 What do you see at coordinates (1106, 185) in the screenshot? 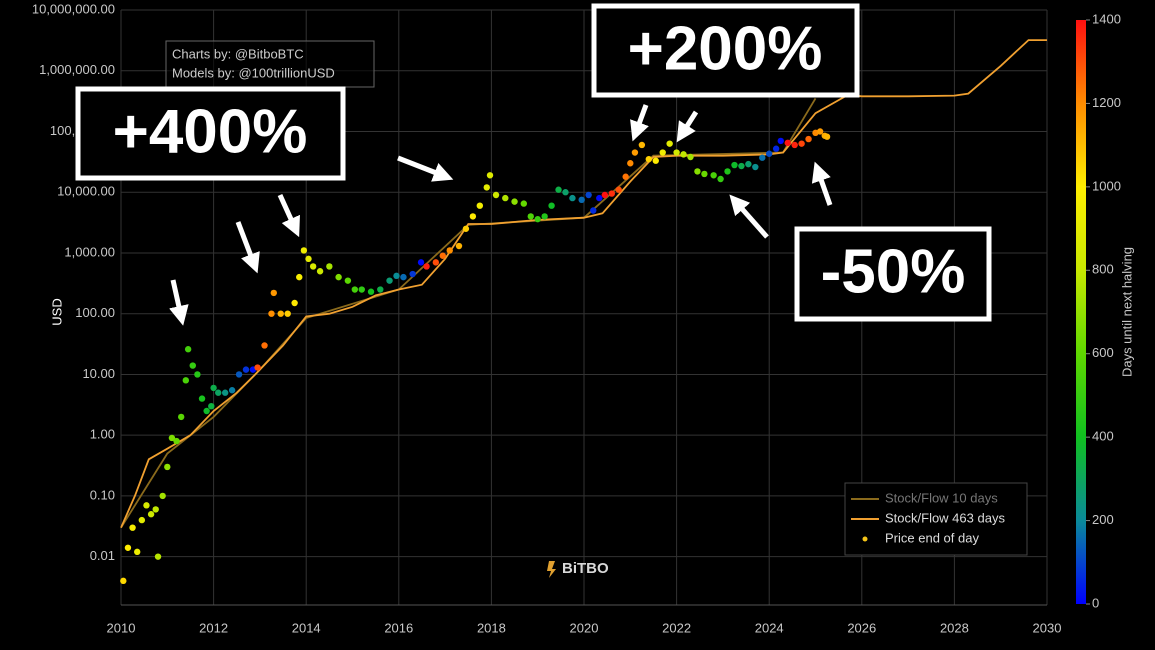
I see `colorbar-tick-label: 1000` at bounding box center [1106, 185].